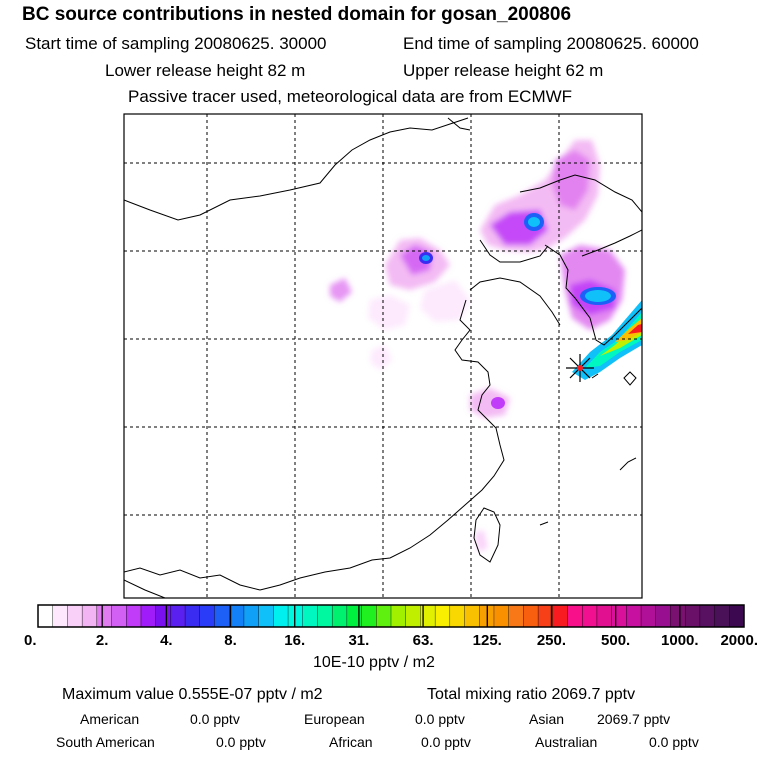  Describe the element at coordinates (615, 640) in the screenshot. I see `colorbar-tick-label: 500.` at that location.